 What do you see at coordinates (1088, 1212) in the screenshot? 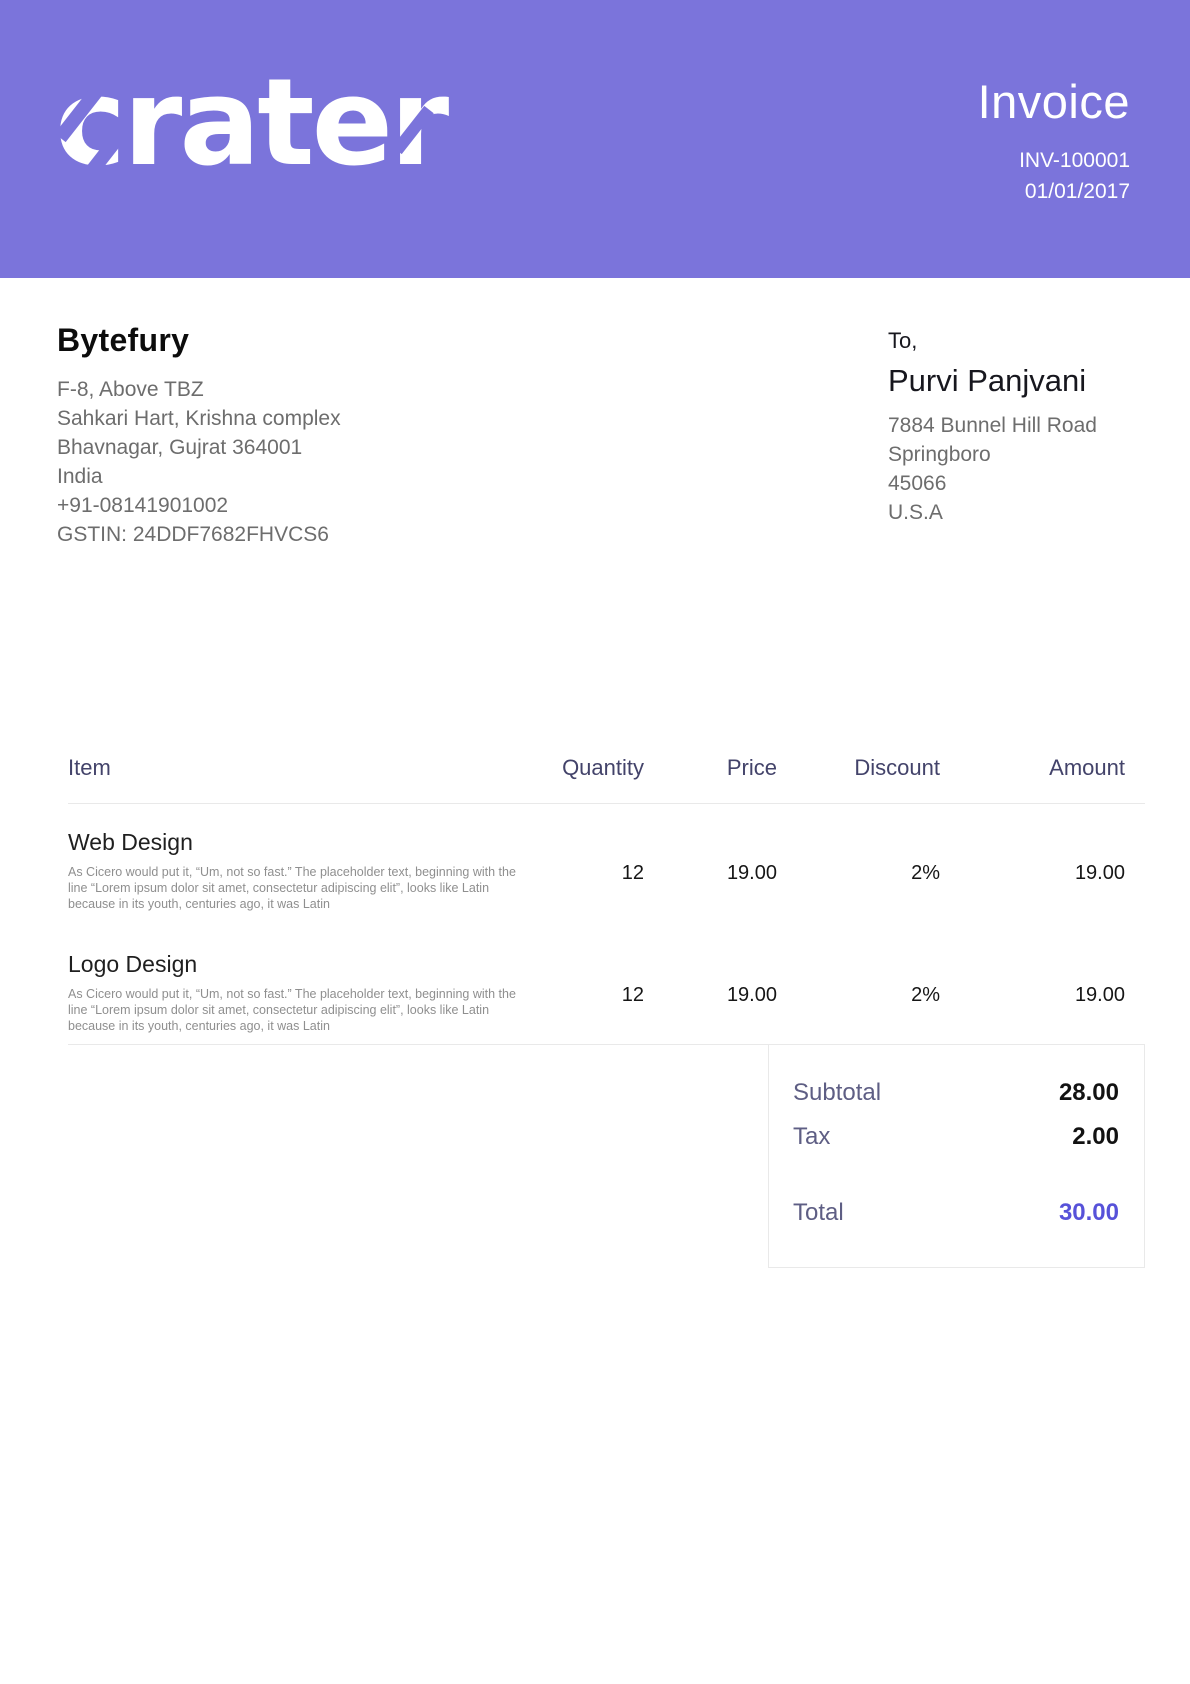
I see `total-value: 30.00` at bounding box center [1088, 1212].